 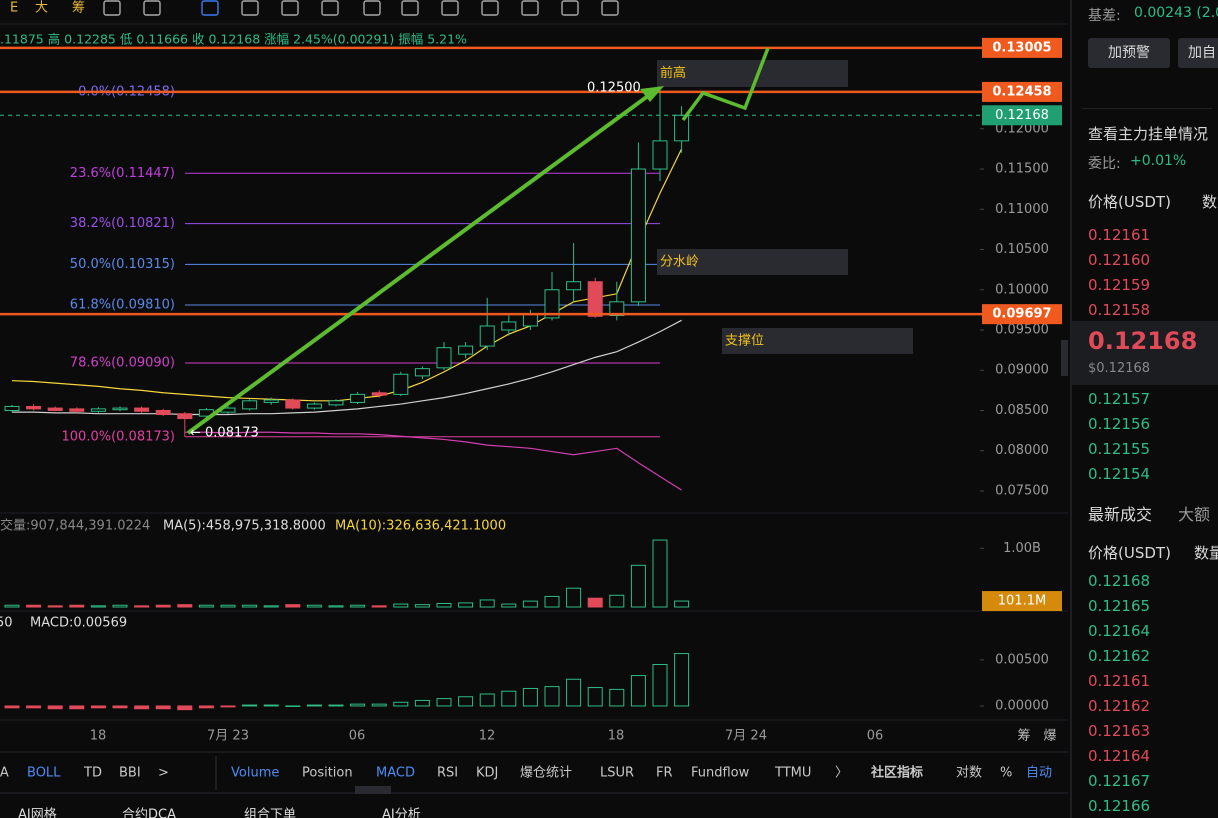 What do you see at coordinates (1210, 202) in the screenshot?
I see `book-header: 数` at bounding box center [1210, 202].